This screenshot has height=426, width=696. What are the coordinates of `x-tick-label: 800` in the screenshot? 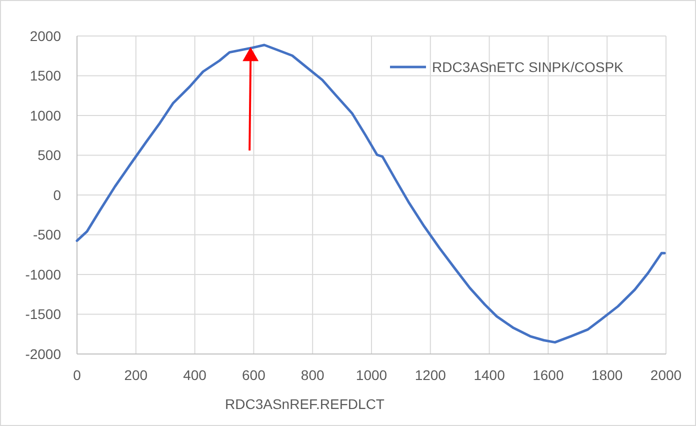 It's located at (312, 375).